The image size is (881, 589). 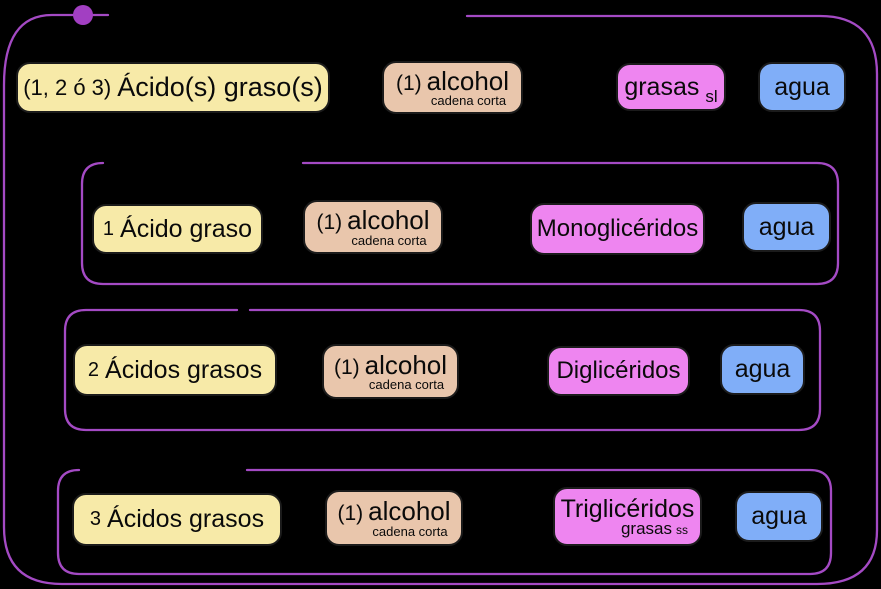 I want to click on node-1-fatty-acid: 1 Ácido graso, so click(x=177, y=229).